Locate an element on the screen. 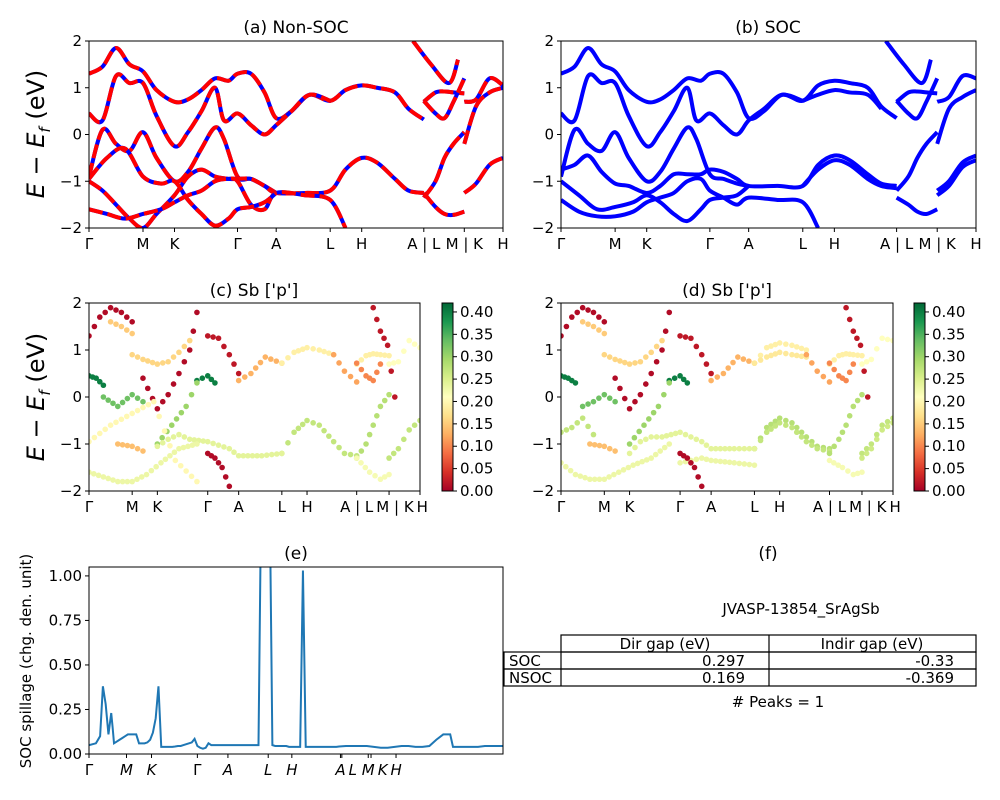 The width and height of the screenshot is (1000, 800). proj-point-band11b is located at coordinates (775, 426).